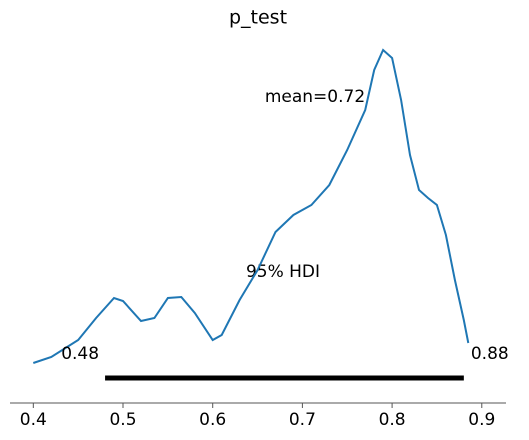 The height and width of the screenshot is (440, 529). Describe the element at coordinates (80, 354) in the screenshot. I see `hdi-low-label: 0.48` at that location.